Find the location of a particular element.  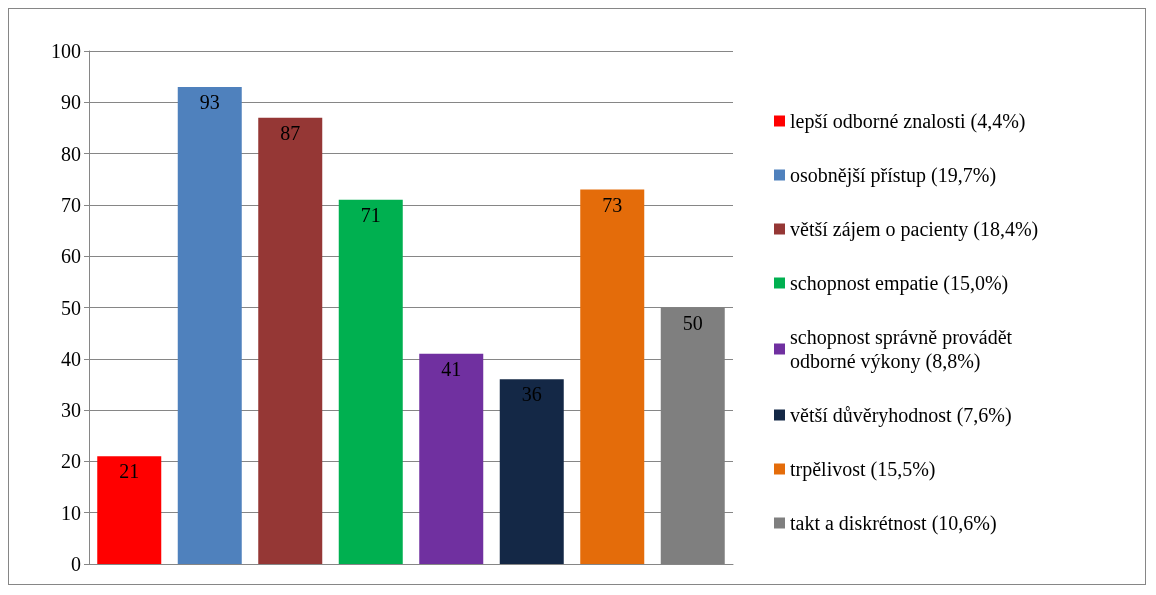

data-label: 71 is located at coordinates (370, 214).